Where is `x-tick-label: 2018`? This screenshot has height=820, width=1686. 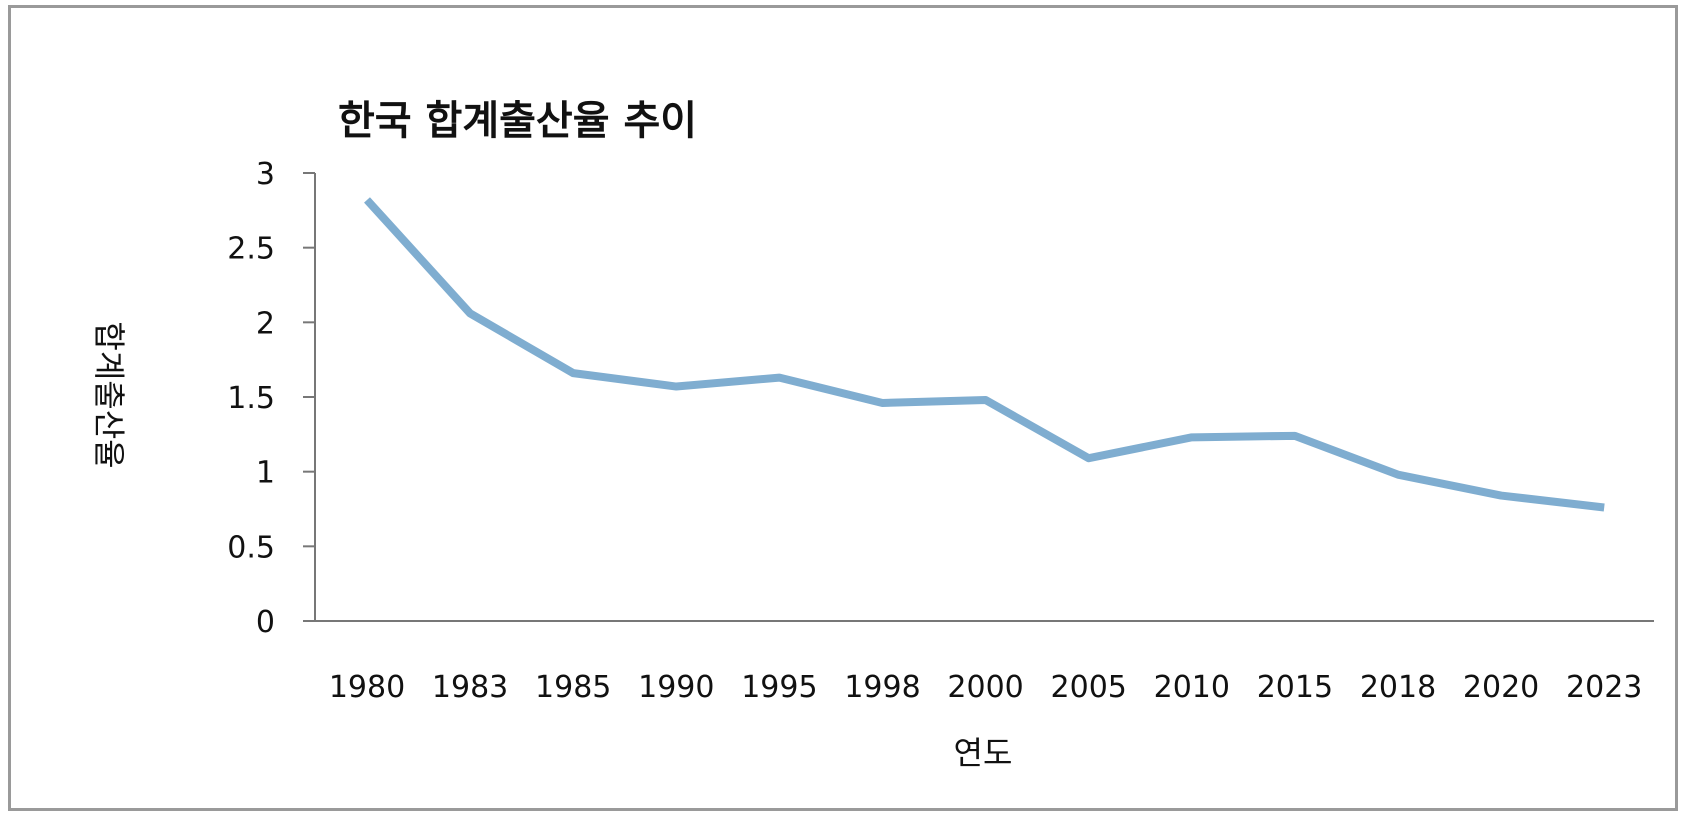 x-tick-label: 2018 is located at coordinates (1398, 687).